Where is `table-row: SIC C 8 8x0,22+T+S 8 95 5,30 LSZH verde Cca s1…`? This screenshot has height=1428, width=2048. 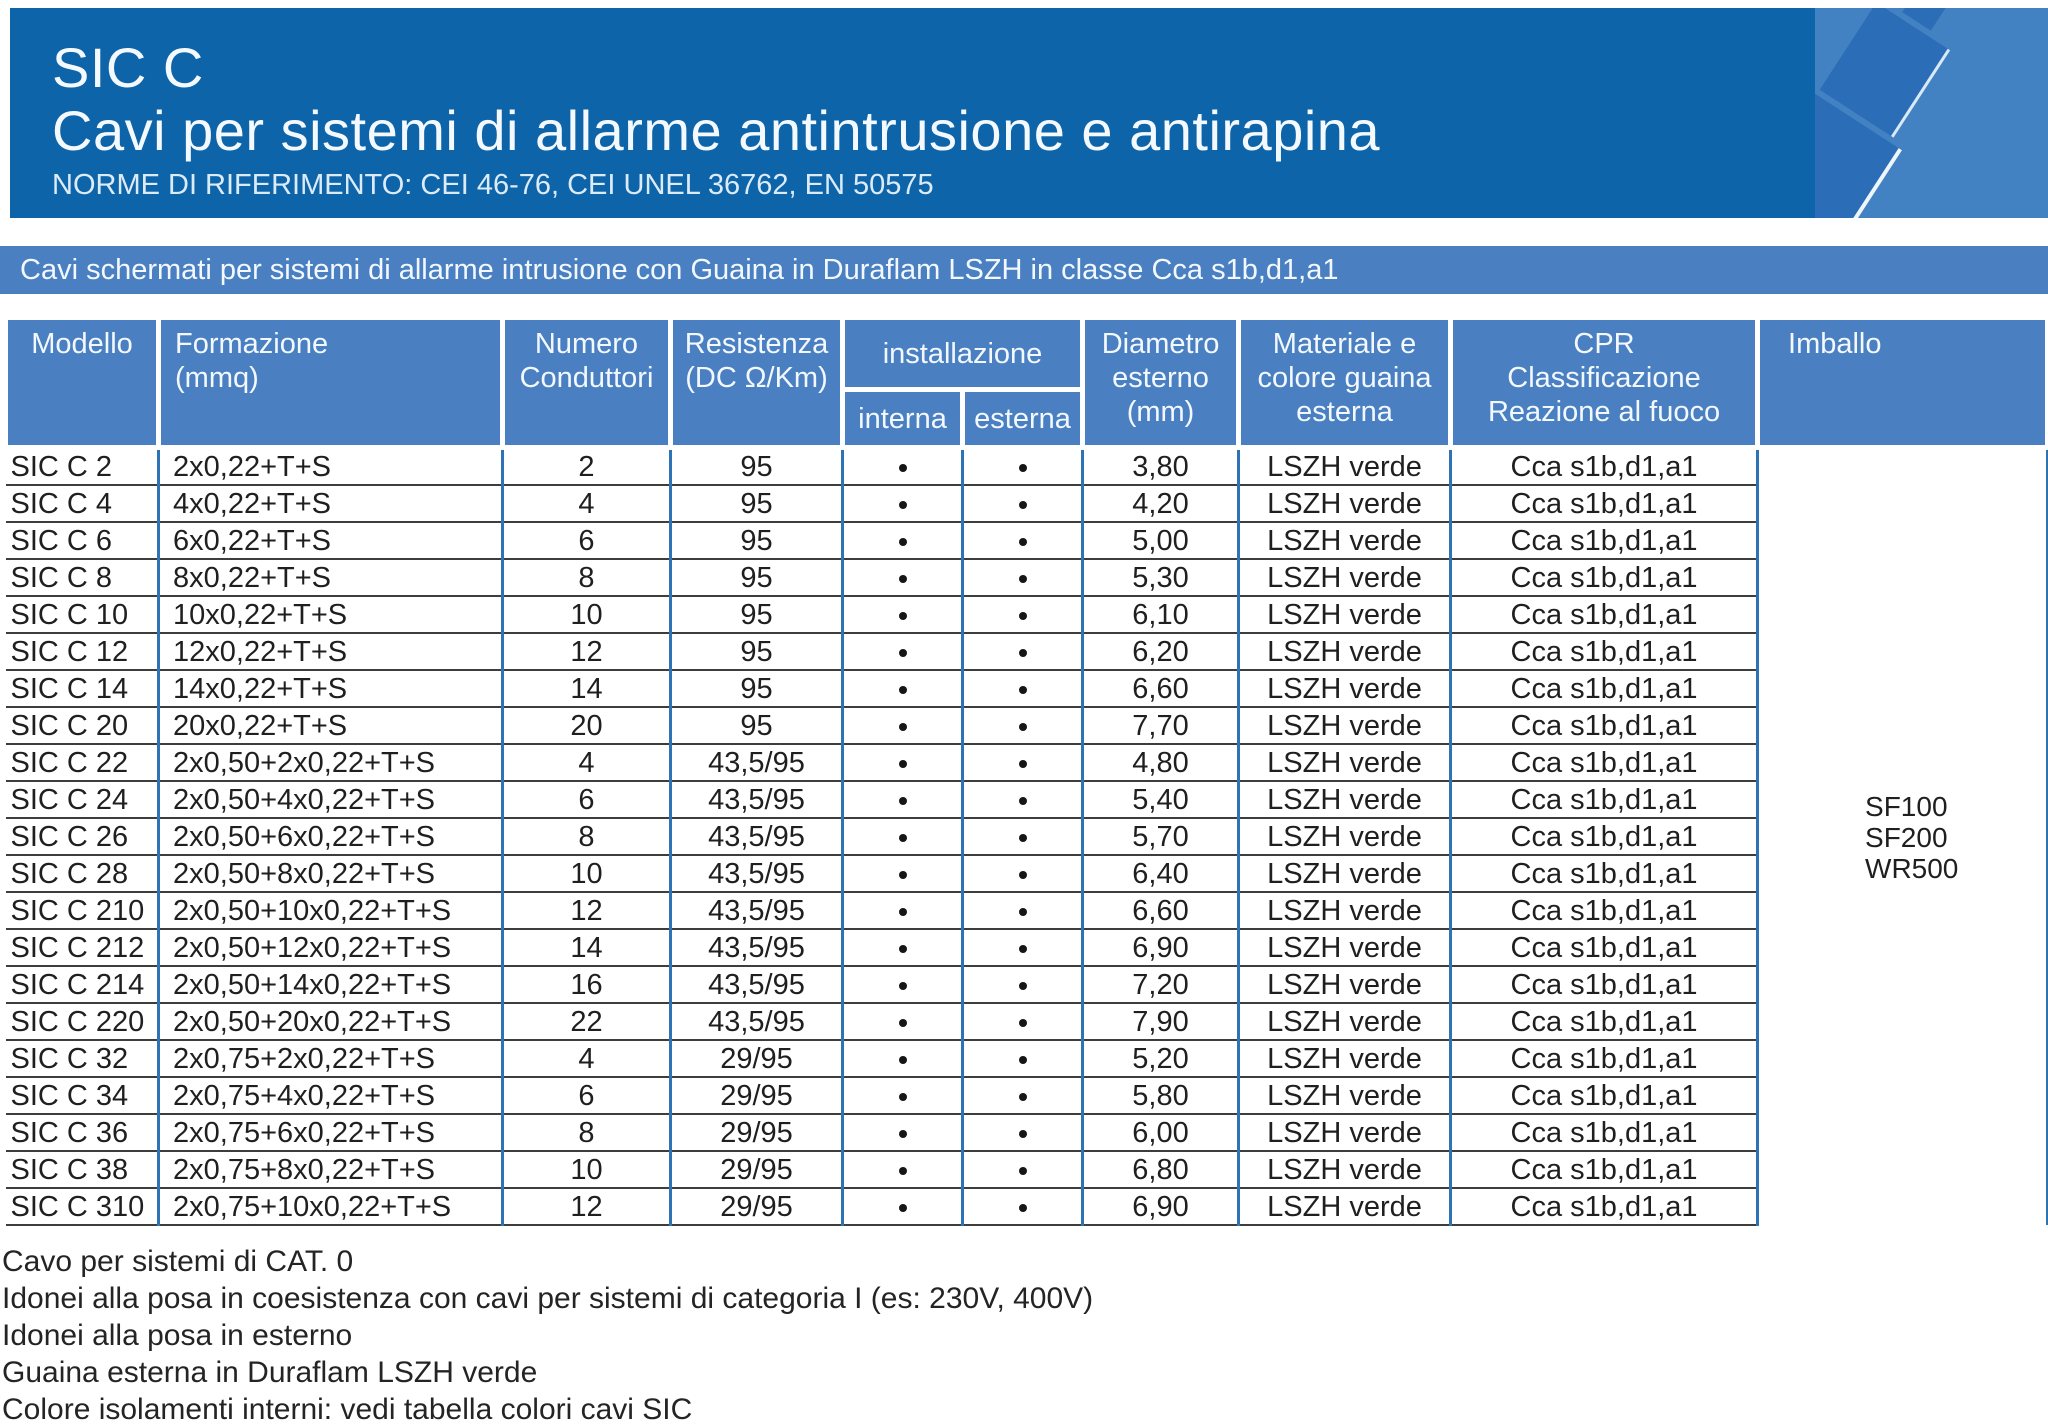 table-row: SIC C 8 8x0,22+T+S 8 95 5,30 LSZH verde Cca s1… is located at coordinates (1026, 578).